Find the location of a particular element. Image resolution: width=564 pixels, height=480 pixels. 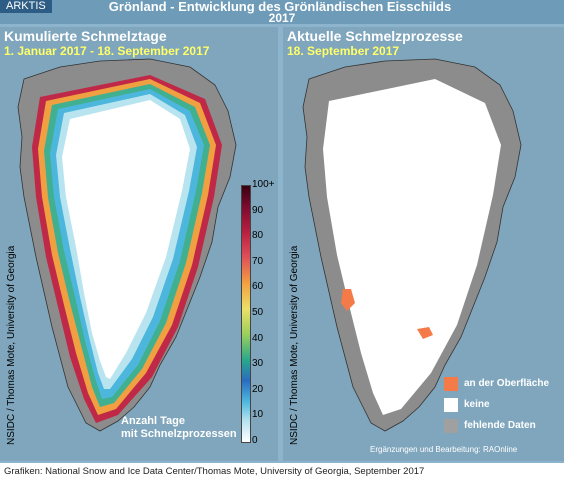

panel-date-current: 18. September 2017 is located at coordinates (343, 51).